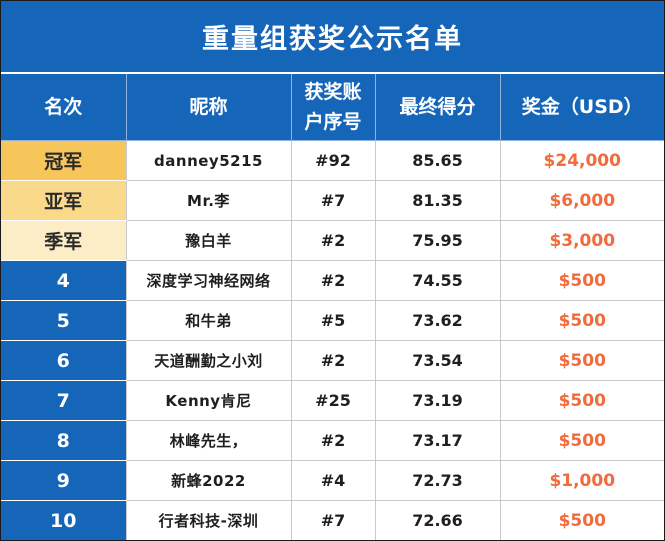 The height and width of the screenshot is (541, 665). I want to click on account-cell: #4, so click(333, 480).